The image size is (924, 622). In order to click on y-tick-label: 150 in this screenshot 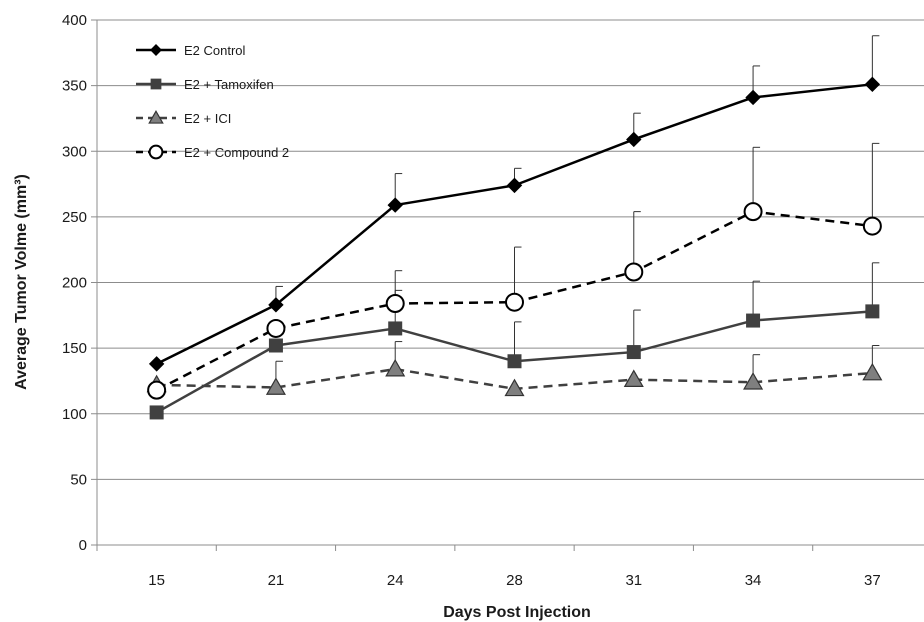, I will do `click(74, 348)`.